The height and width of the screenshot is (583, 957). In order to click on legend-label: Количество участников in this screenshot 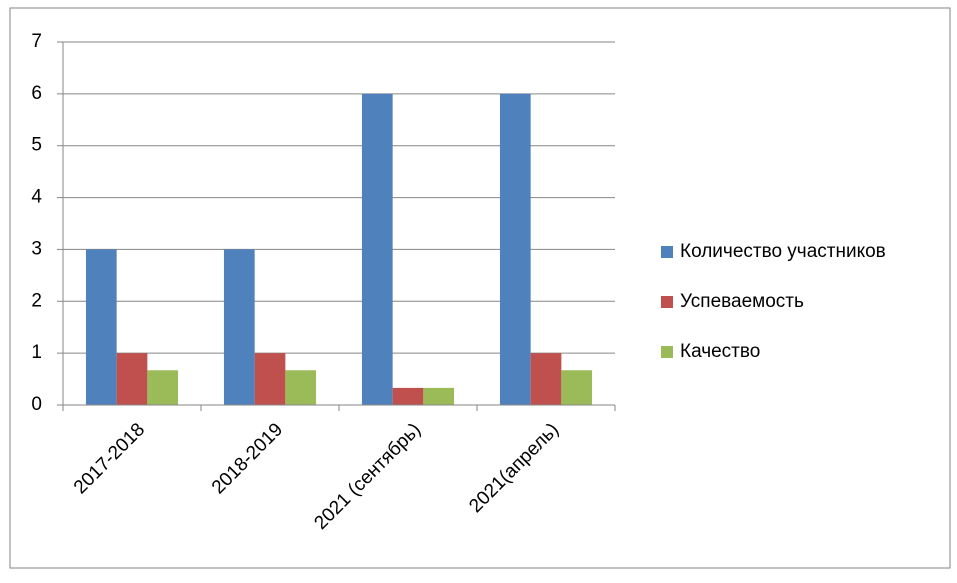, I will do `click(783, 251)`.